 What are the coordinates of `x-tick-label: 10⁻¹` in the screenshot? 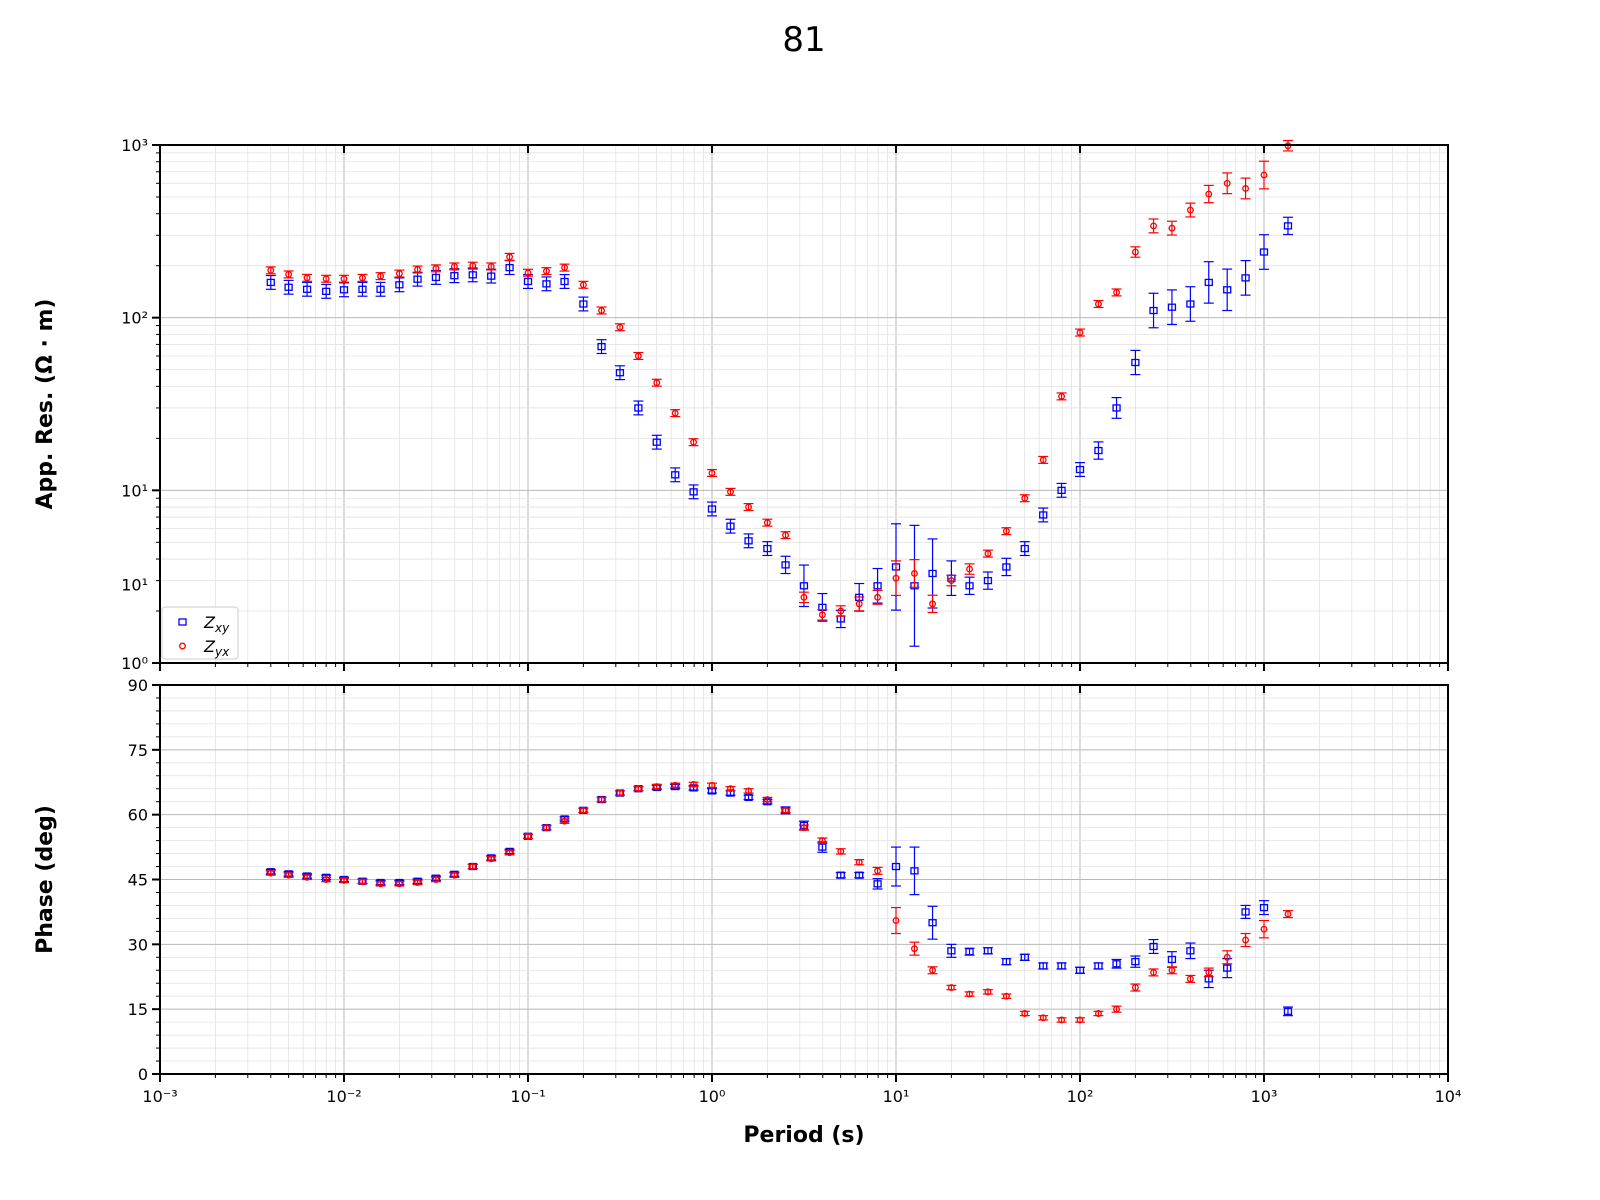 It's located at (527, 1096).